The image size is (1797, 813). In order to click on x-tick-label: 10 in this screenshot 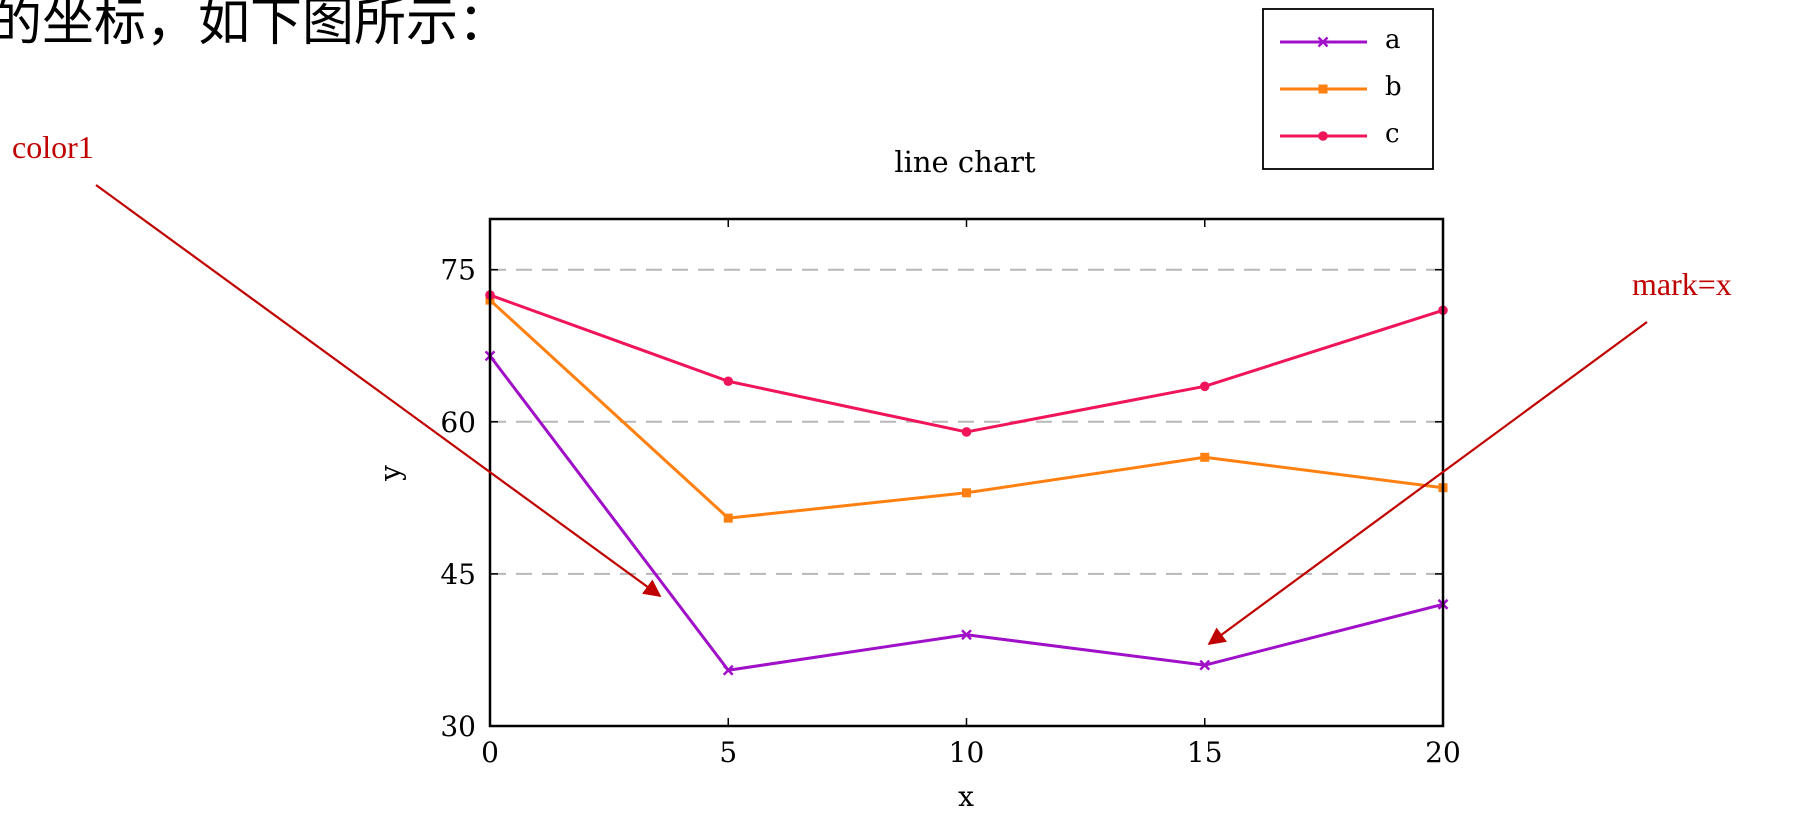, I will do `click(967, 752)`.